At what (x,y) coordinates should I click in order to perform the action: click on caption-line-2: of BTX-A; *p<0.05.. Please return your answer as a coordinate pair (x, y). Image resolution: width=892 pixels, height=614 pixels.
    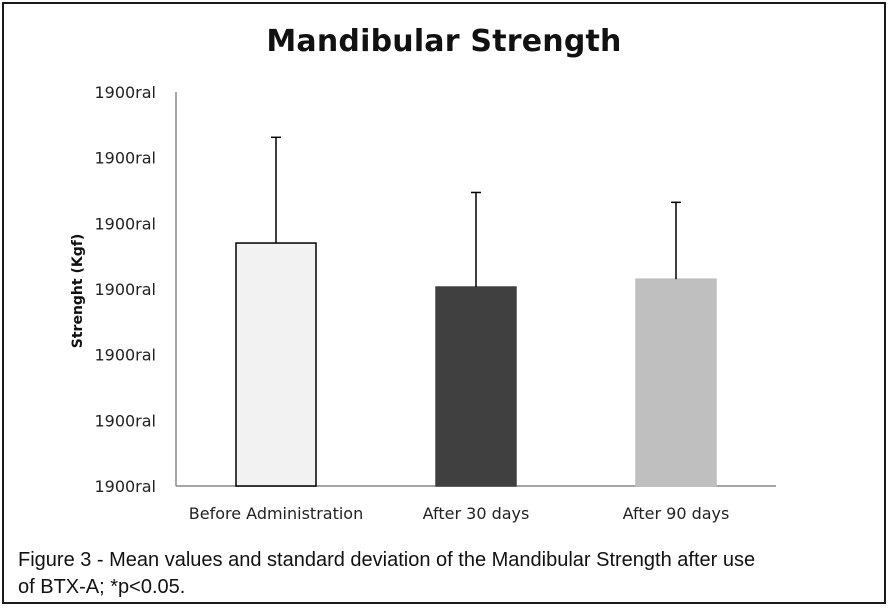
    Looking at the image, I should click on (102, 587).